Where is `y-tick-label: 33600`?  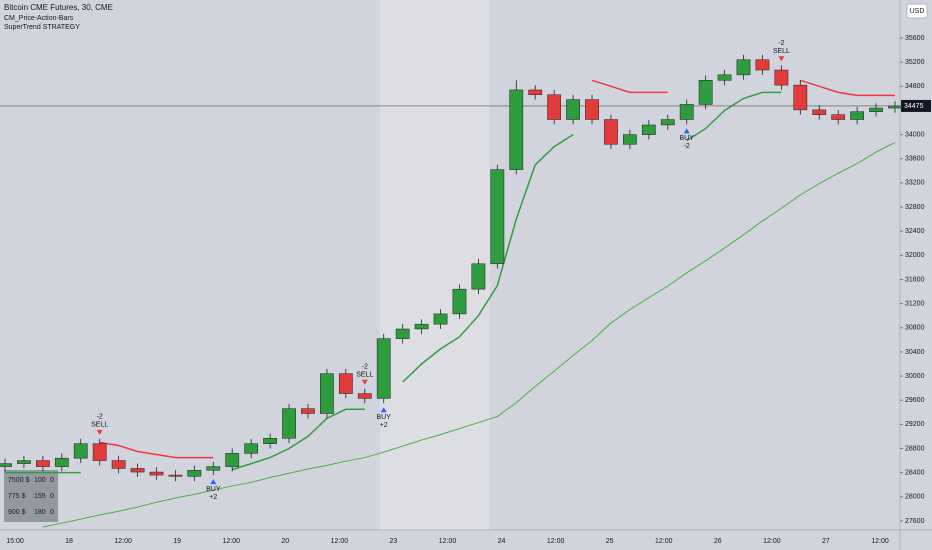
y-tick-label: 33600 is located at coordinates (915, 159).